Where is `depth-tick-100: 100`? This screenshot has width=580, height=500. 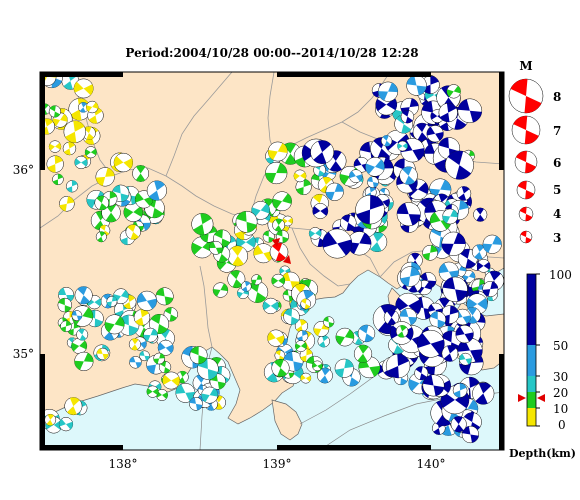
depth-tick-100: 100 is located at coordinates (560, 275).